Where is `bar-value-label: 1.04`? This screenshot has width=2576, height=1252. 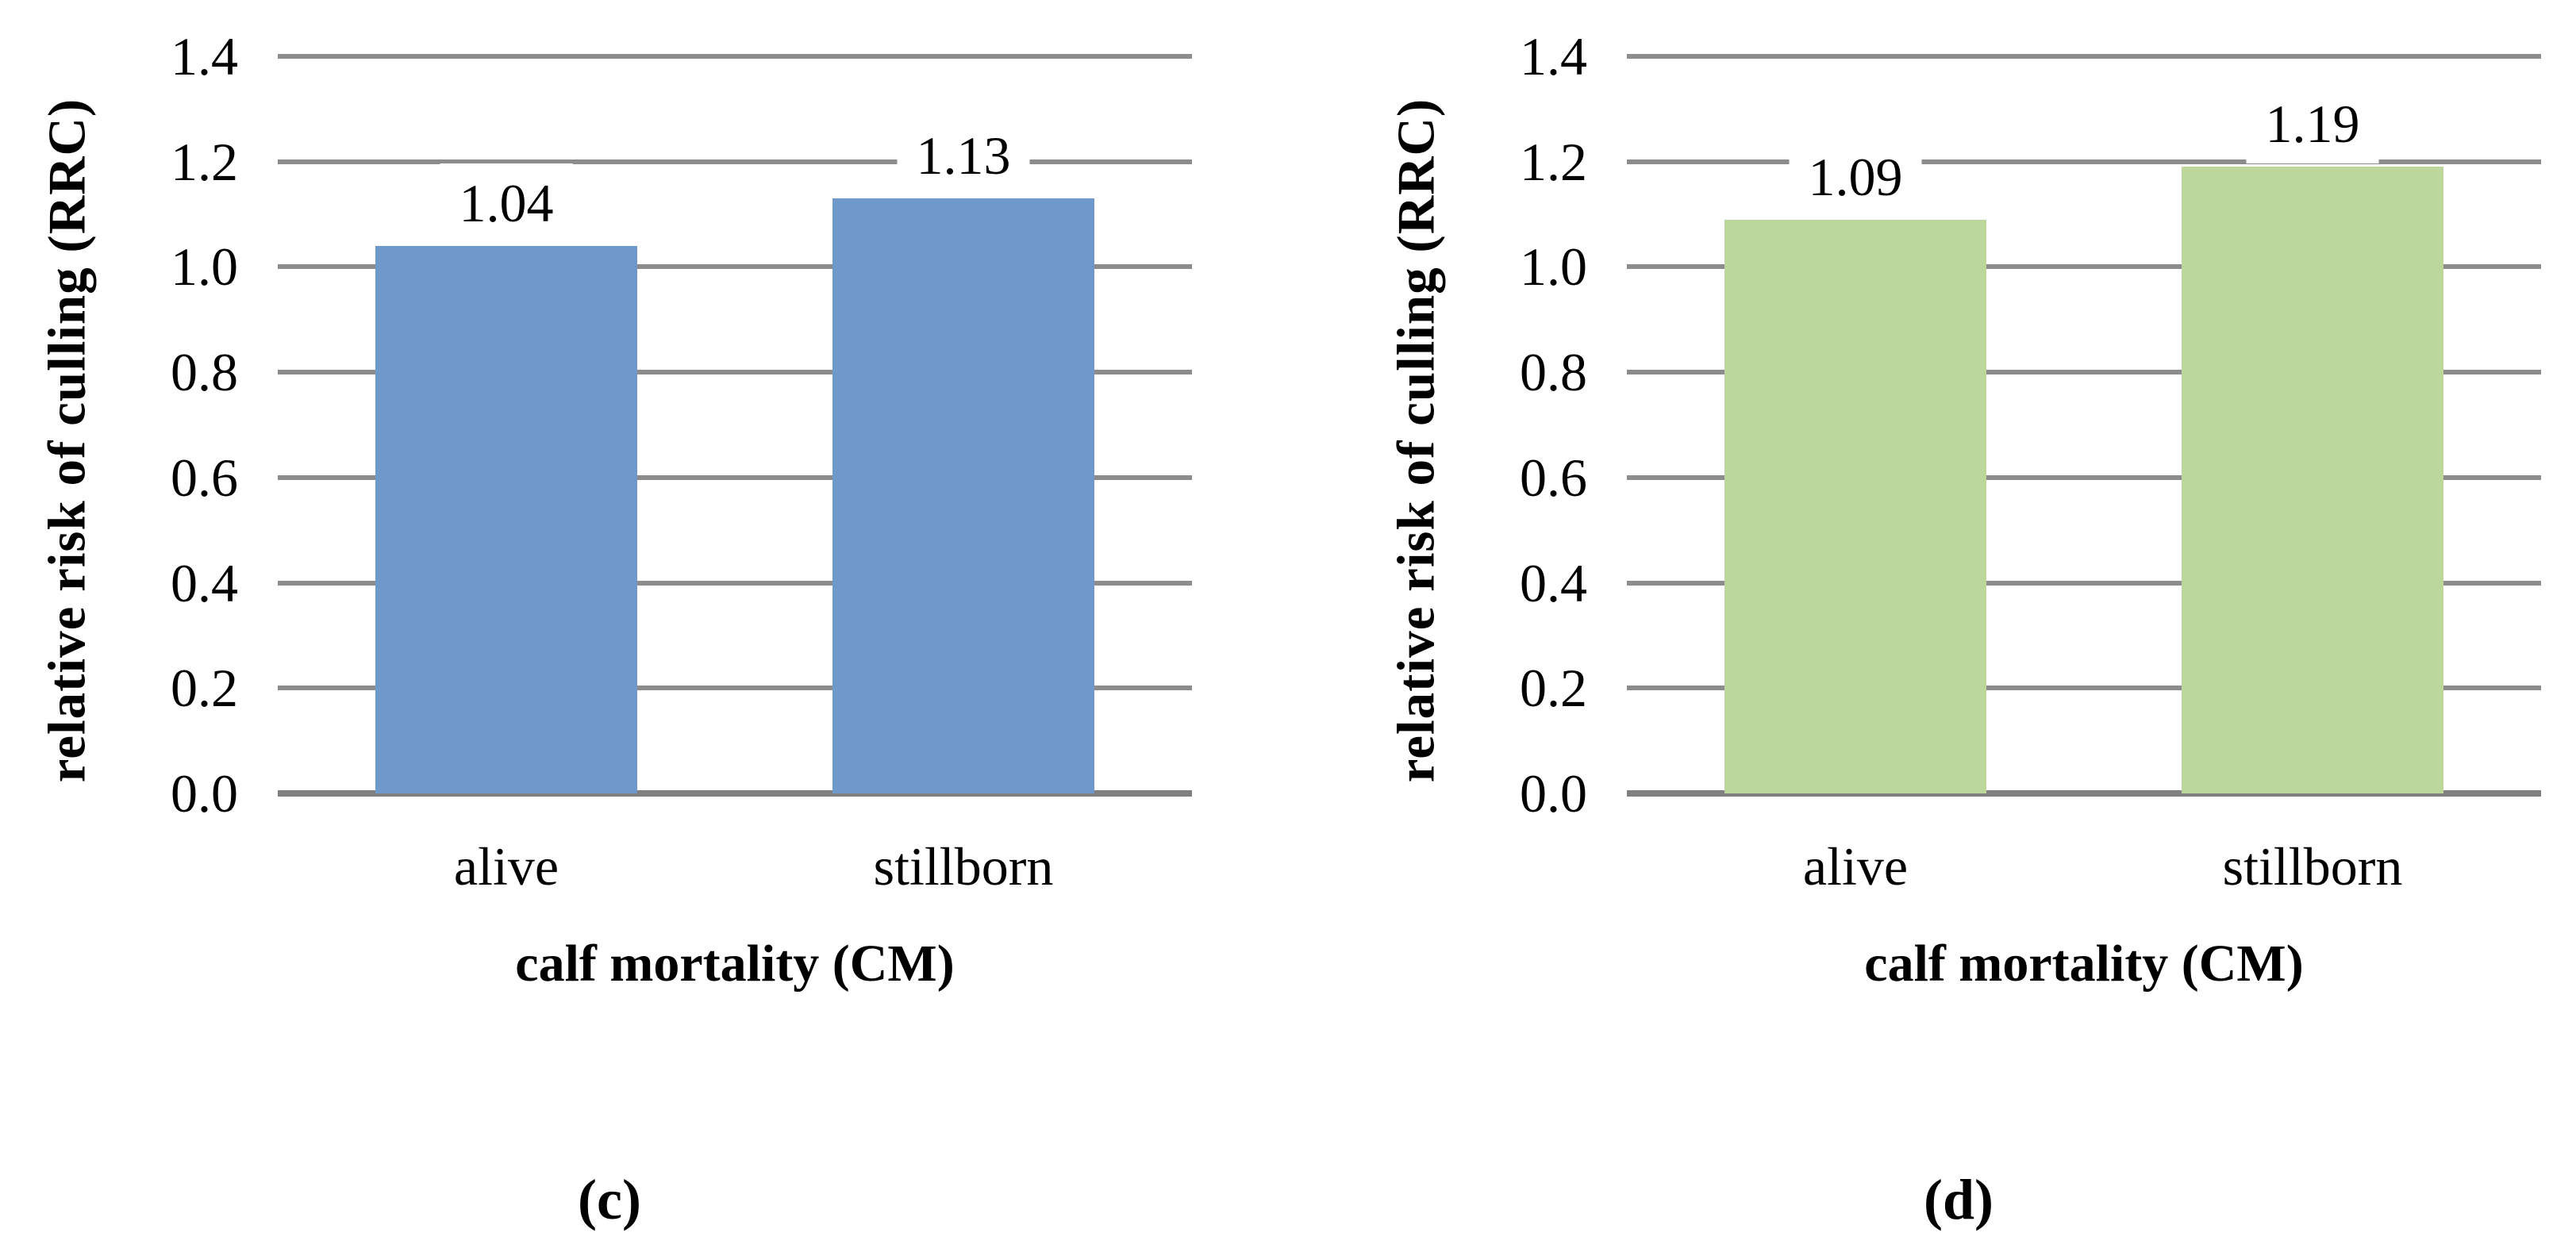
bar-value-label: 1.04 is located at coordinates (506, 203).